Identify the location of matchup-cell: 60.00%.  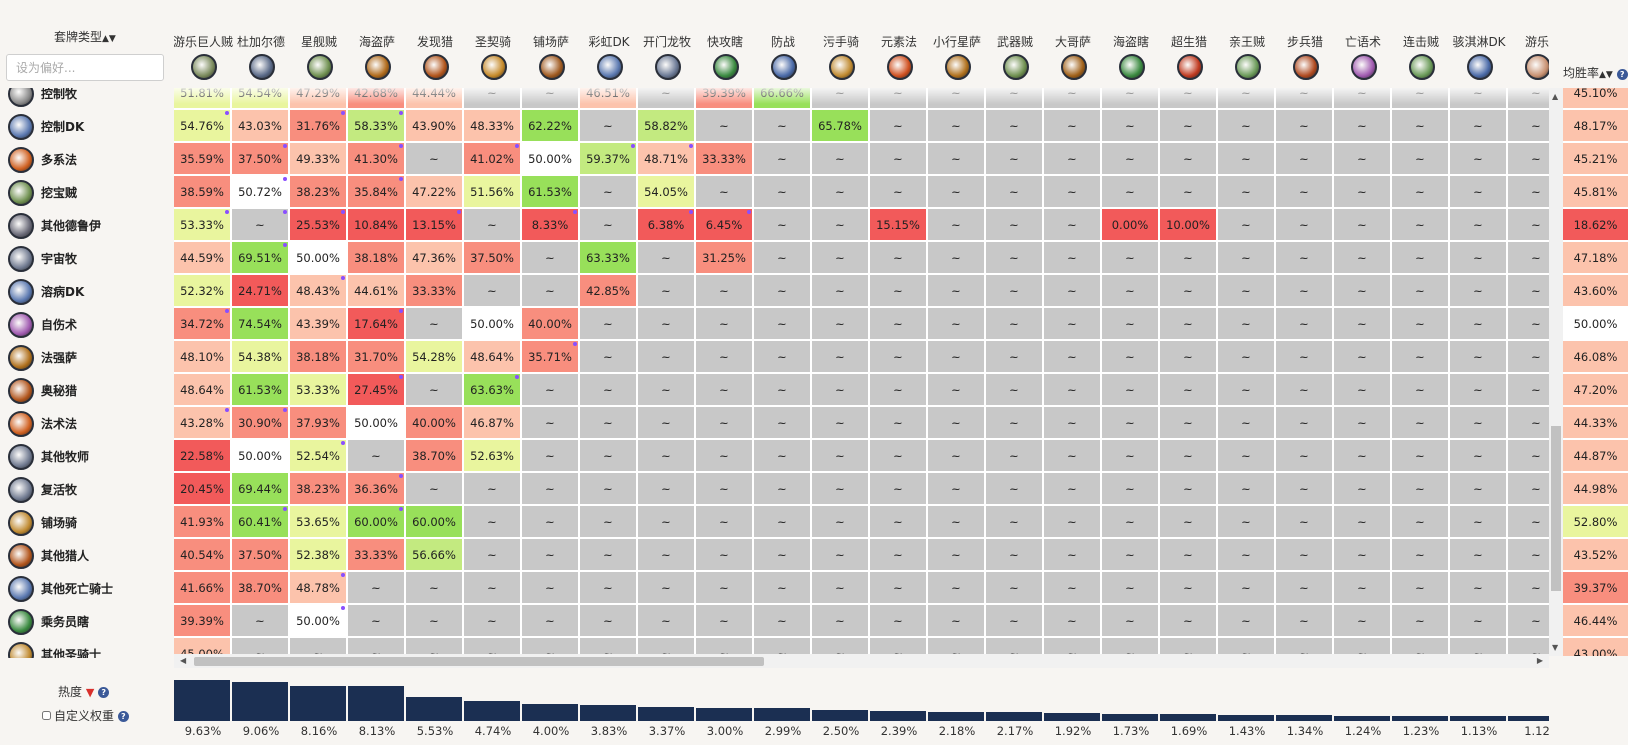
(376, 521).